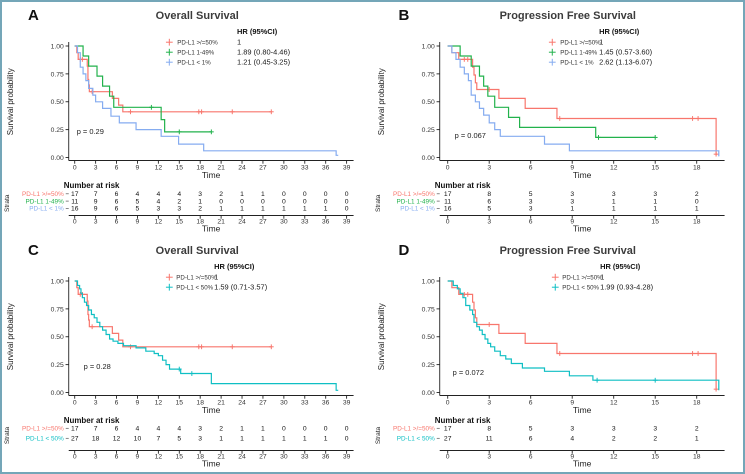  What do you see at coordinates (180, 456) in the screenshot?
I see `risk-x-tick-label: 15` at bounding box center [180, 456].